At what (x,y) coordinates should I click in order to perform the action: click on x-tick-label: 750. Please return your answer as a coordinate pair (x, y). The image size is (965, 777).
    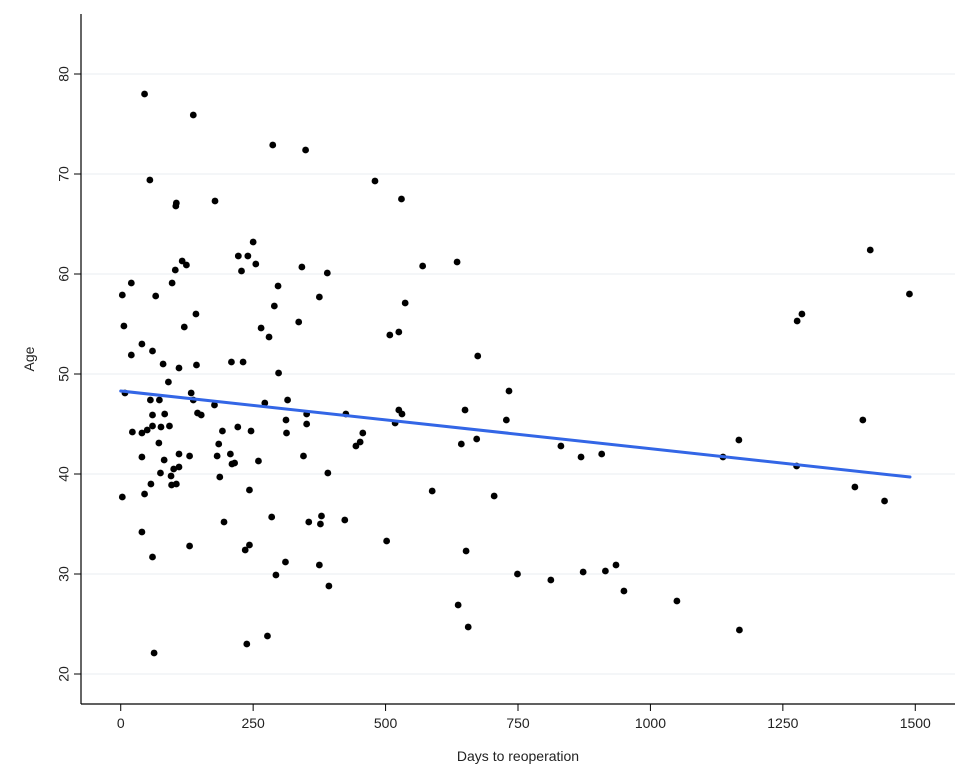
    Looking at the image, I should click on (518, 723).